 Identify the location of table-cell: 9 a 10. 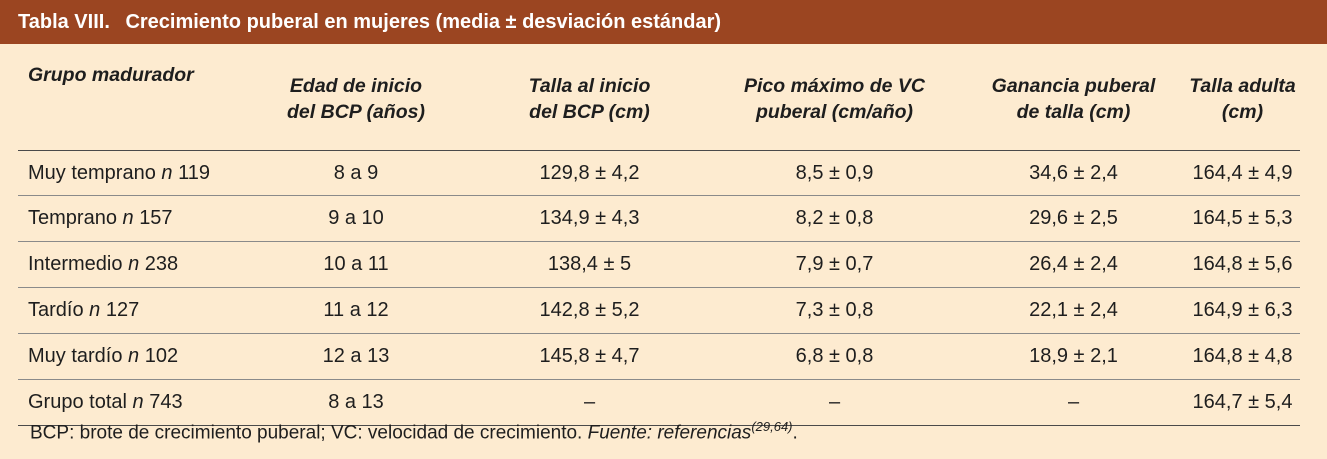
(356, 218).